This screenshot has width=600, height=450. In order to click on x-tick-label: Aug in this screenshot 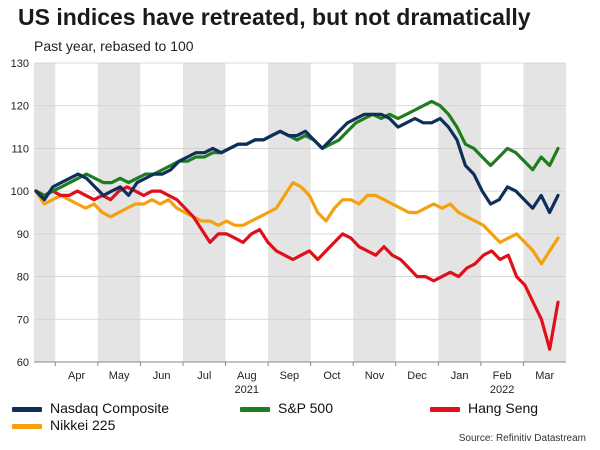, I will do `click(247, 376)`.